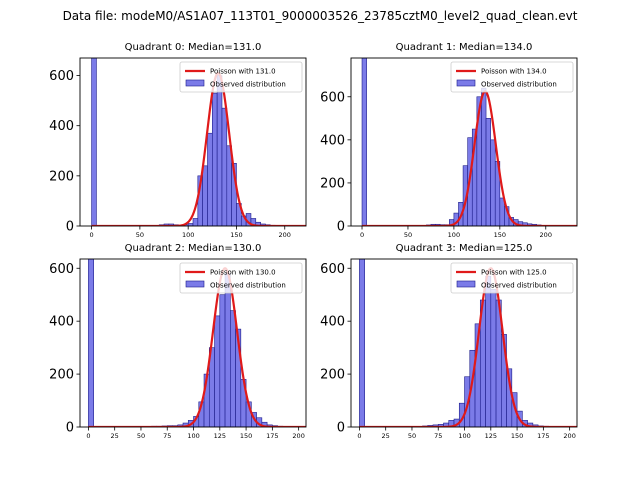  I want to click on legend: Poisson with 130.0 Observed distribution, so click(241, 278).